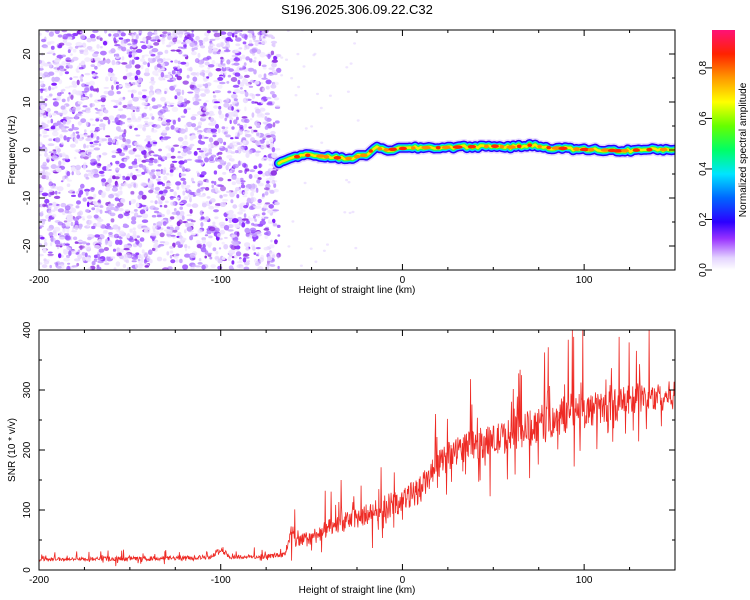  Describe the element at coordinates (27, 197) in the screenshot. I see `spectrogram-y-tick-label: -10` at that location.